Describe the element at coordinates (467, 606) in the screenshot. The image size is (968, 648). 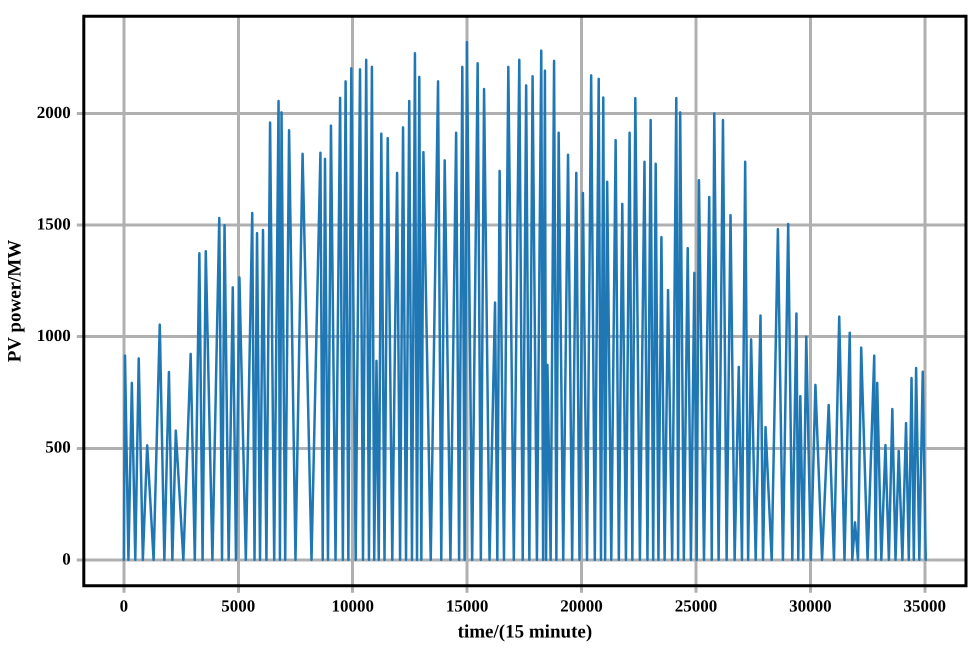
I see `x-tick-label: 15000` at that location.